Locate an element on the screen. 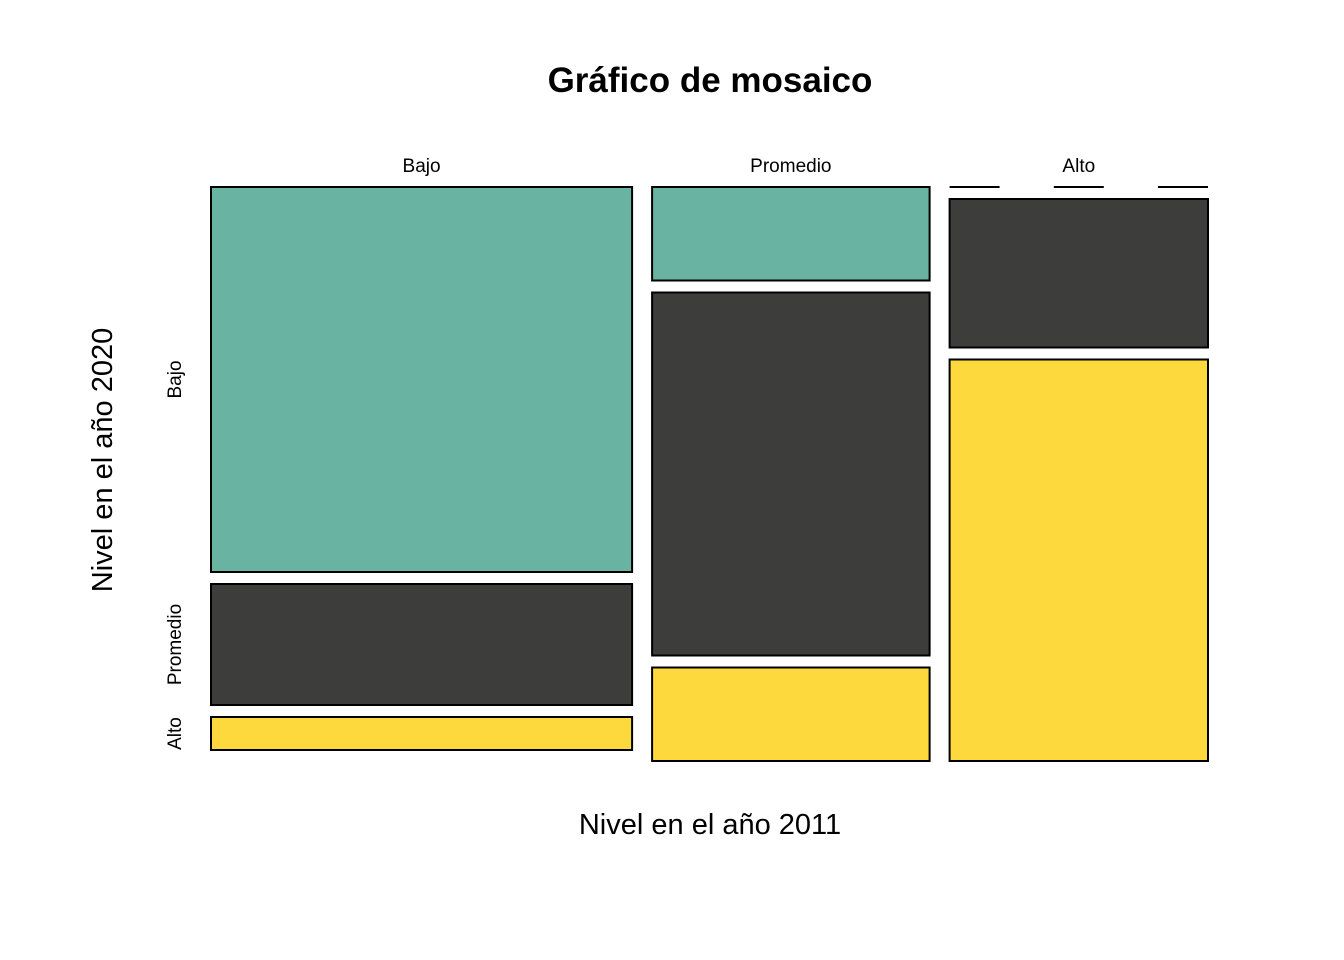  x-tick-labels: Bajo Promedio Alto is located at coordinates (749, 166).